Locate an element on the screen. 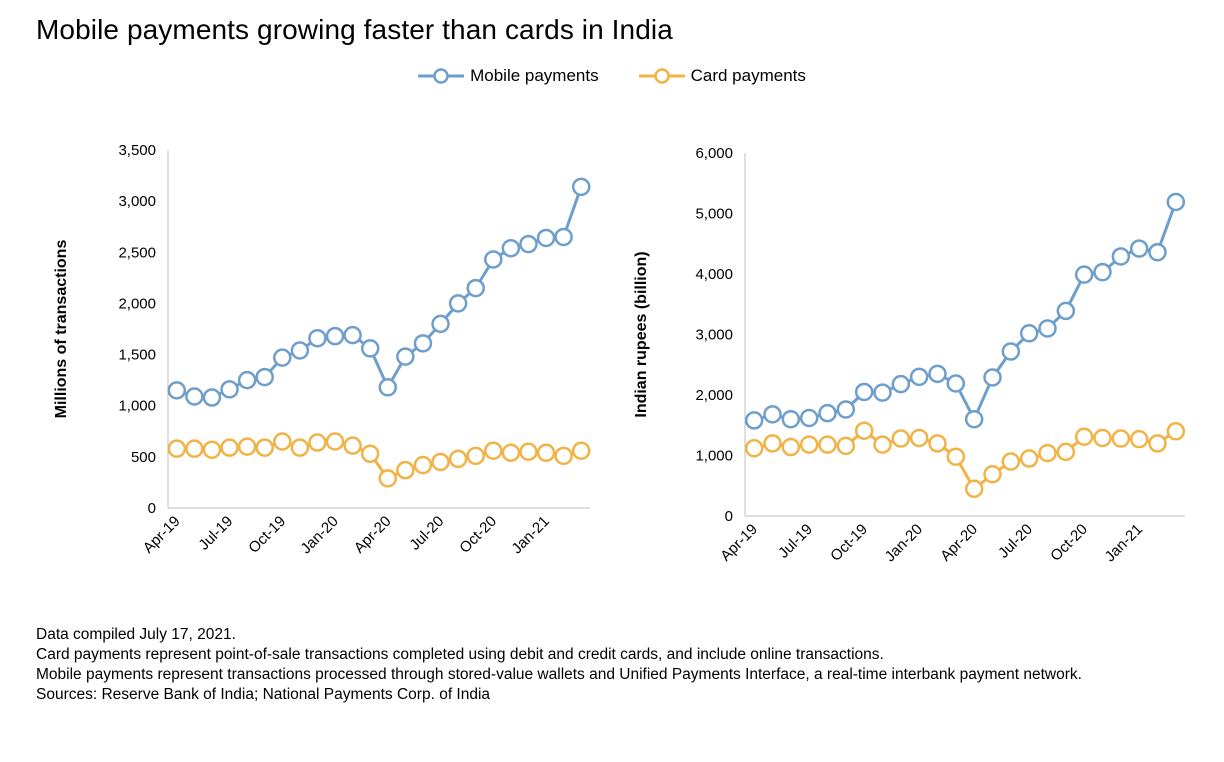 Image resolution: width=1224 pixels, height=762 pixels. y-tick-label: 0 is located at coordinates (152, 508).